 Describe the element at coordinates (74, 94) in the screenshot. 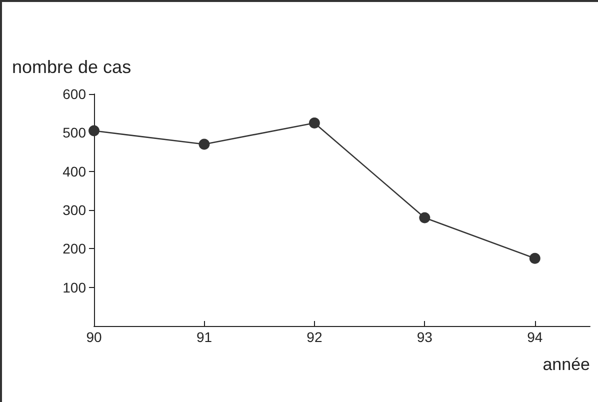

I see `y-tick-label: 600` at that location.